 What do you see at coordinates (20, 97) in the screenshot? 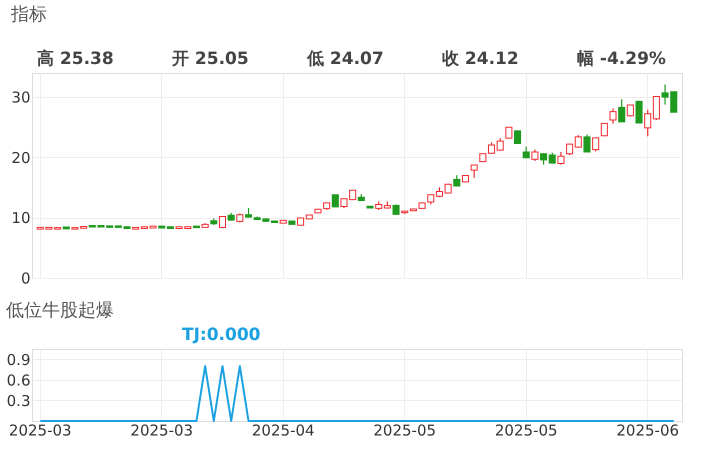
I see `y-tick-label: 30` at bounding box center [20, 97].